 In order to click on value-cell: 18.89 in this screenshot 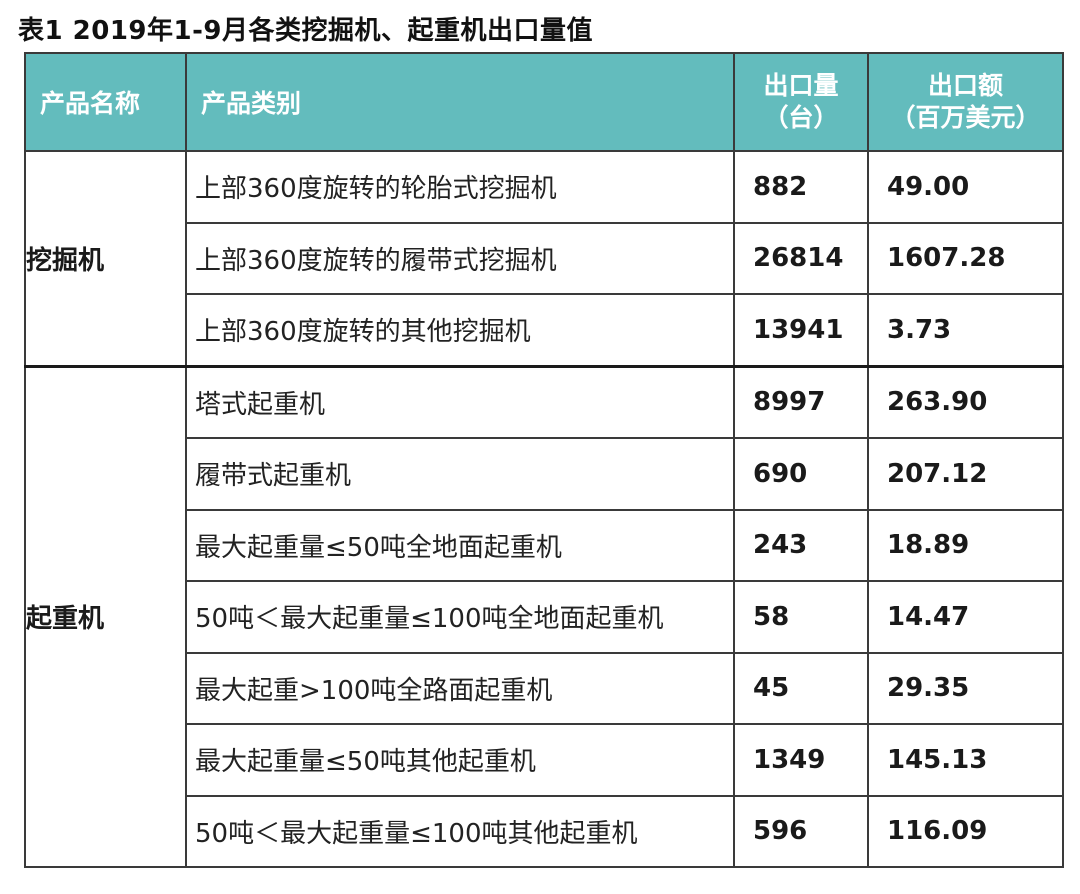, I will do `click(965, 545)`.